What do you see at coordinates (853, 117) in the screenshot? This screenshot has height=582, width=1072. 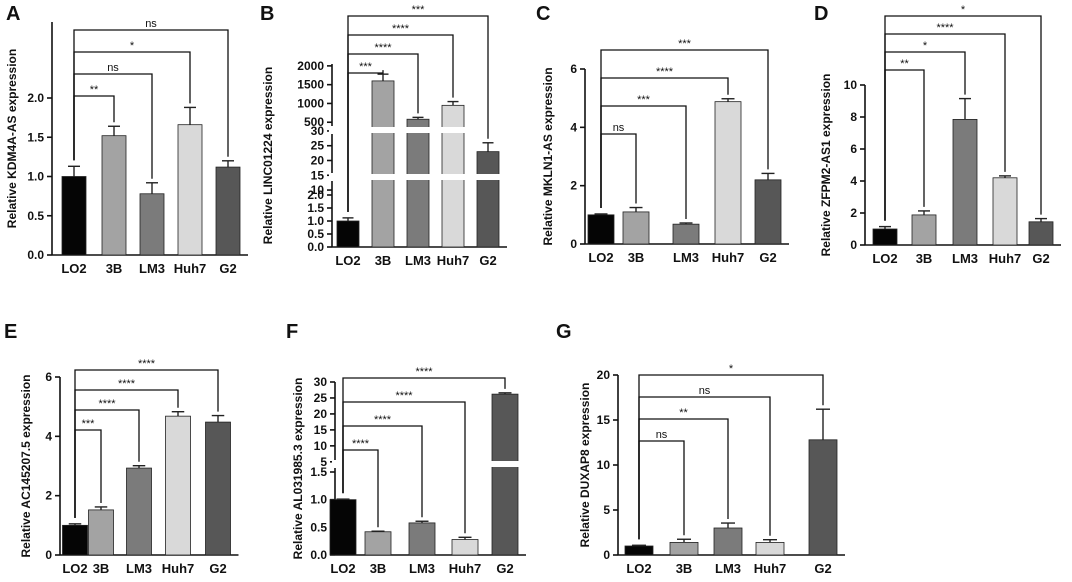 I see `y-tick-label: 8` at bounding box center [853, 117].